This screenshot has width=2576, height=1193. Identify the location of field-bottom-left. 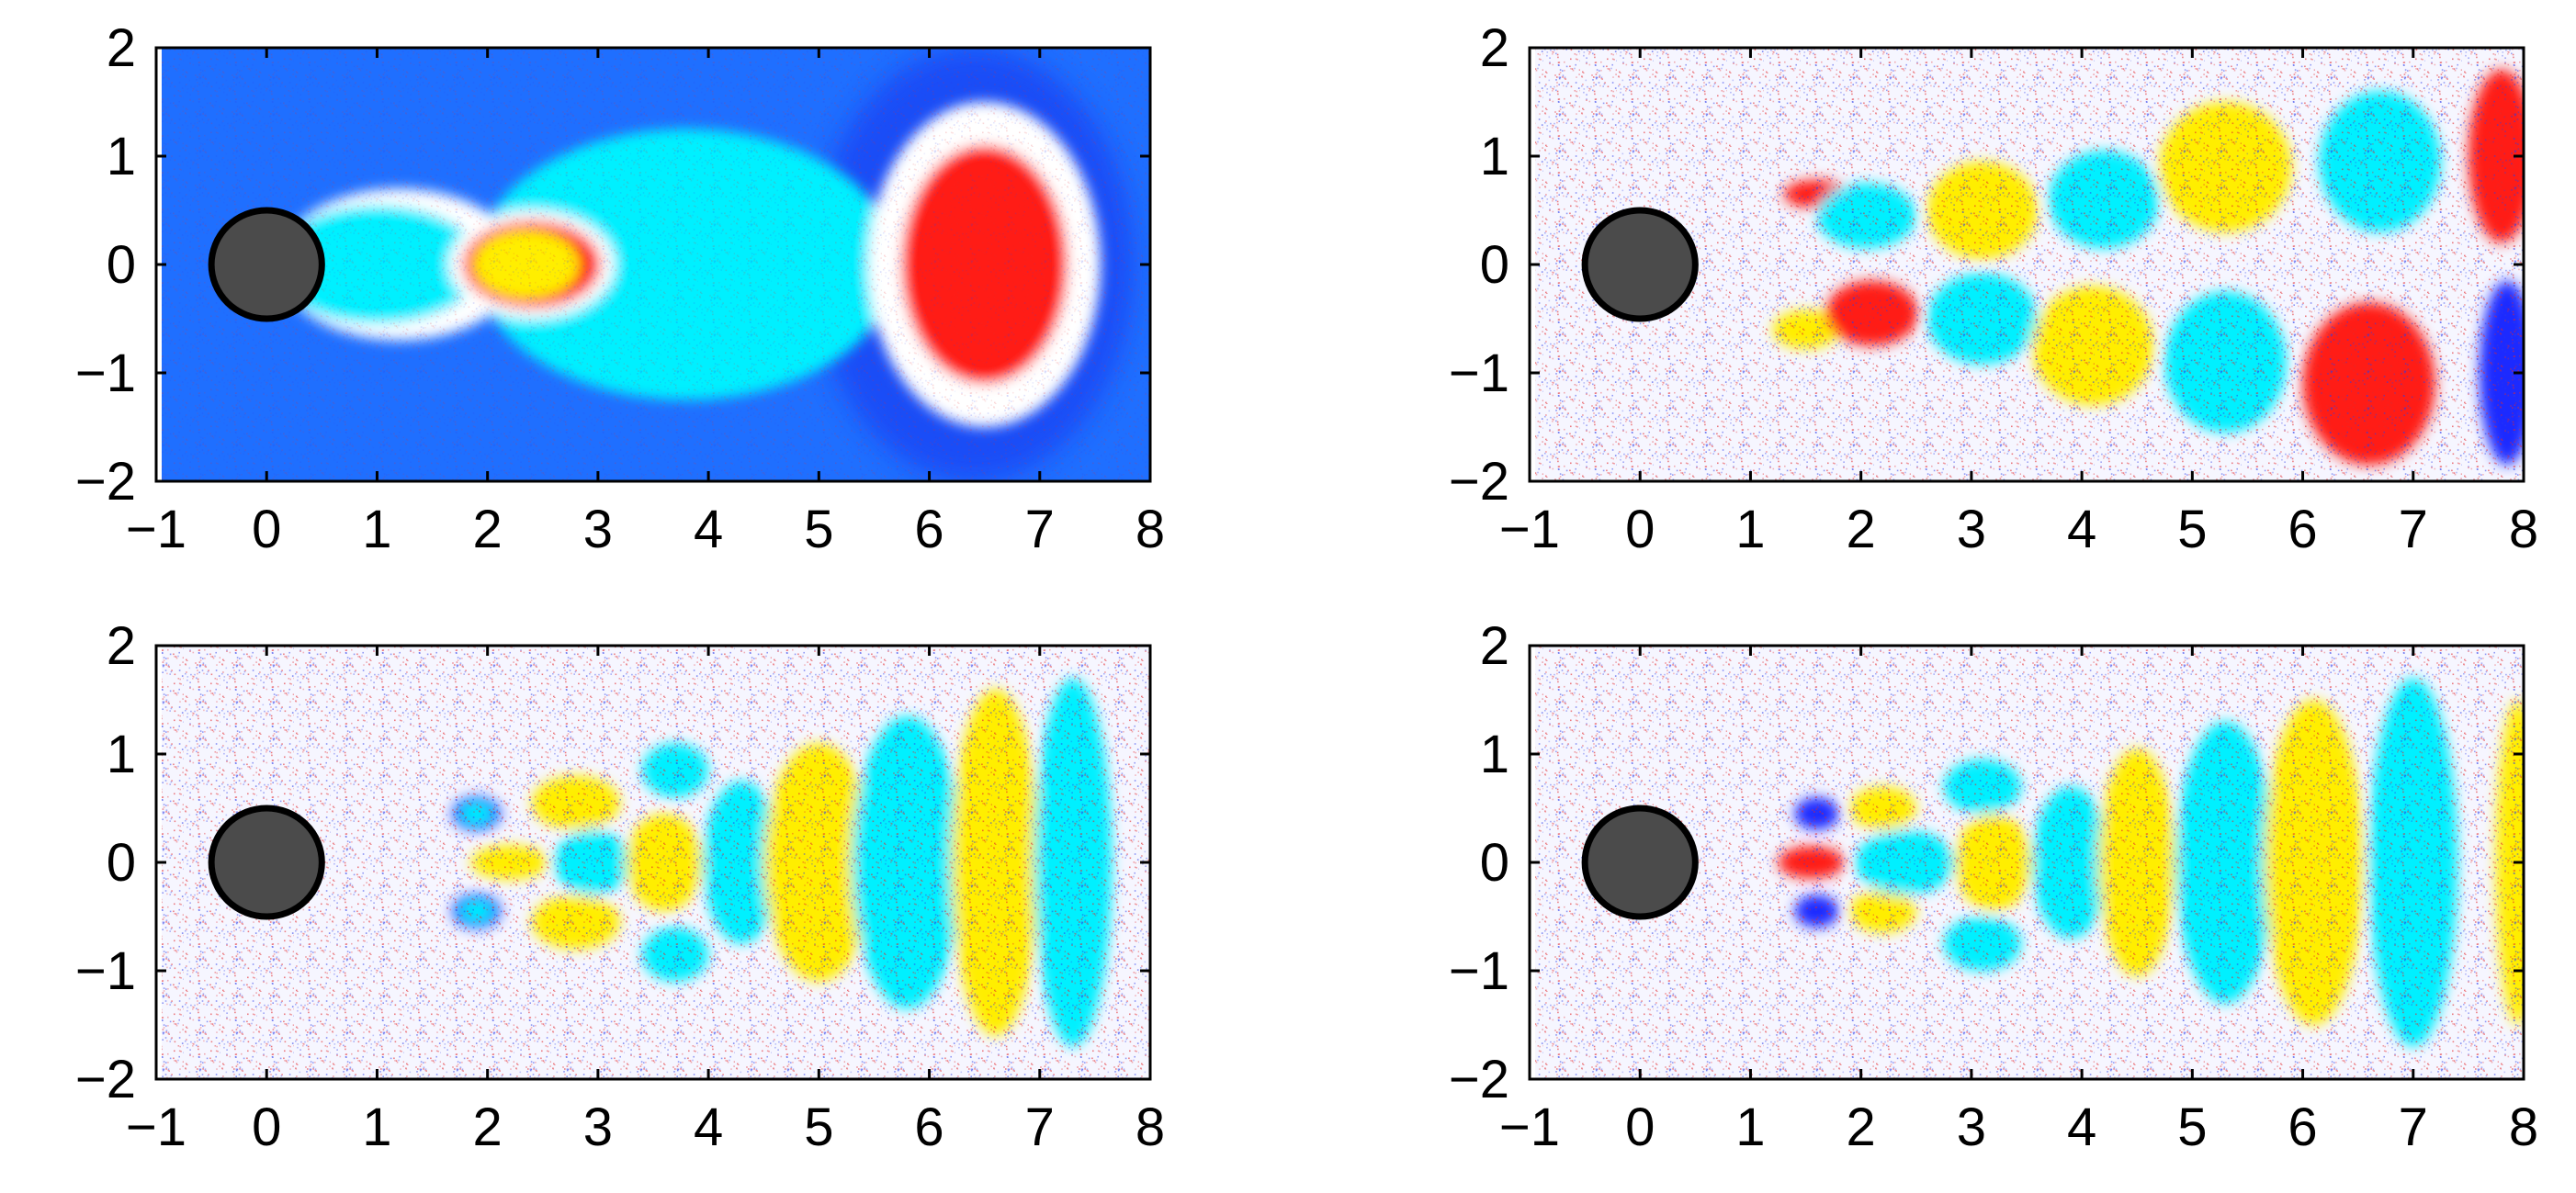
(656, 862).